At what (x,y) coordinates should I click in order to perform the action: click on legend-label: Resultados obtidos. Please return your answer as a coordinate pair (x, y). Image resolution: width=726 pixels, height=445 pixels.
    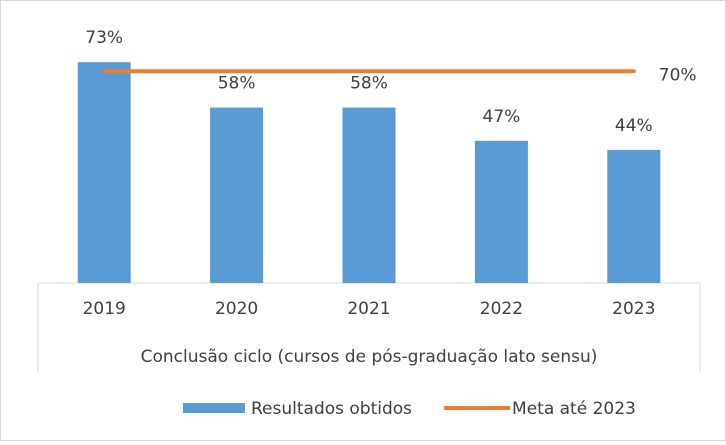
    Looking at the image, I should click on (331, 409).